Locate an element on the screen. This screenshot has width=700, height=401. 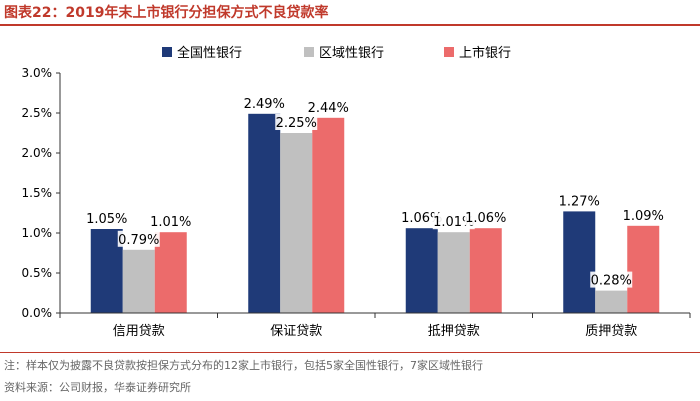
value-label-2-2: 2.25% is located at coordinates (296, 123).